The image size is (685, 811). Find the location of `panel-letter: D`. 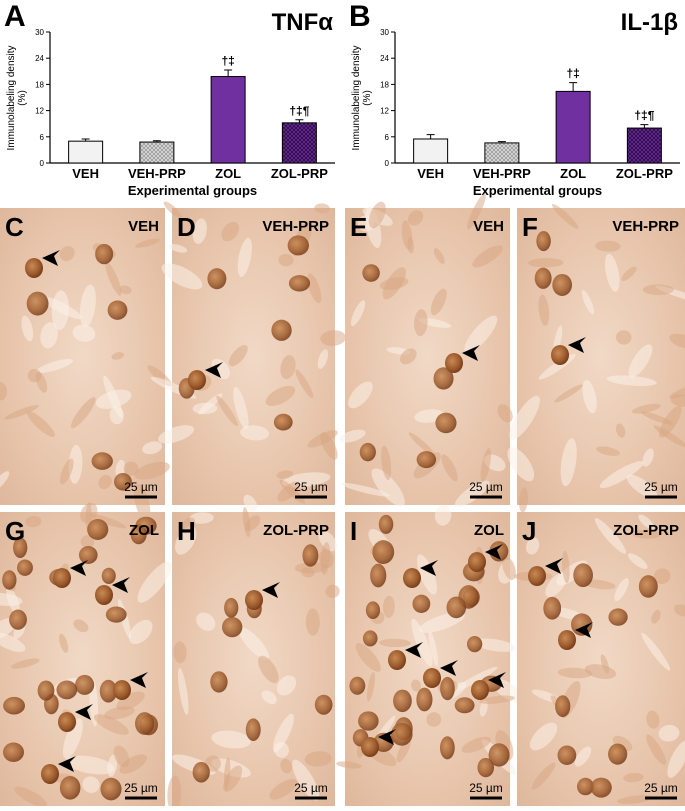

panel-letter: D is located at coordinates (186, 227).